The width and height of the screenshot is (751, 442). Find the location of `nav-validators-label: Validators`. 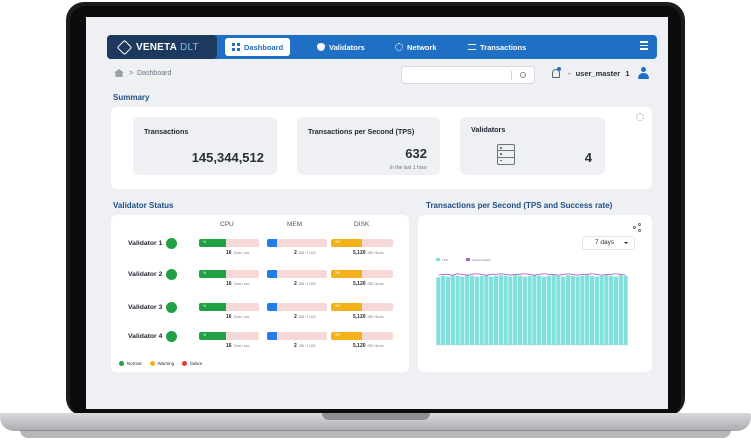

nav-validators-label: Validators is located at coordinates (347, 47).